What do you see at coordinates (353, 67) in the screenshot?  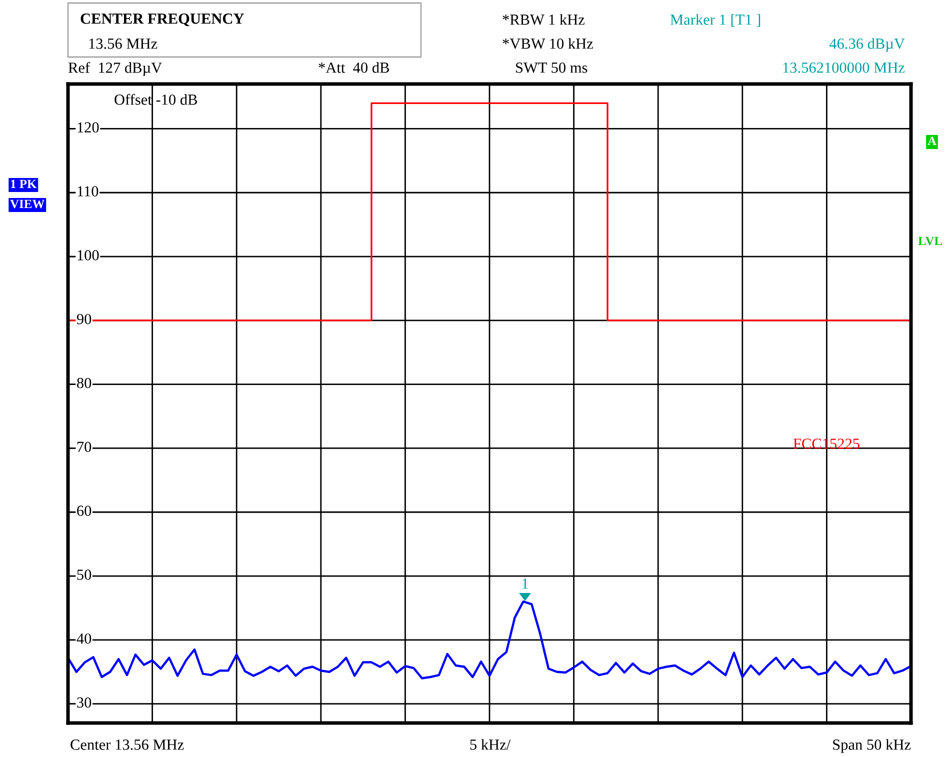 I see `text: *Att 40 dB` at bounding box center [353, 67].